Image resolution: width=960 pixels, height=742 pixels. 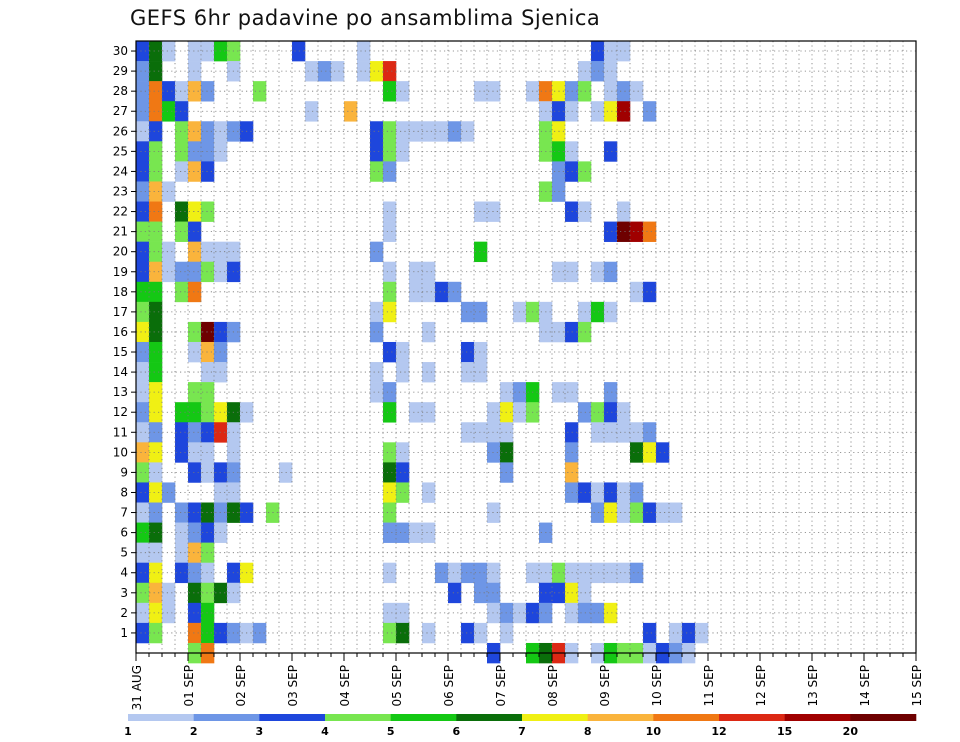 I want to click on y-tick-label: 10, so click(x=120, y=452).